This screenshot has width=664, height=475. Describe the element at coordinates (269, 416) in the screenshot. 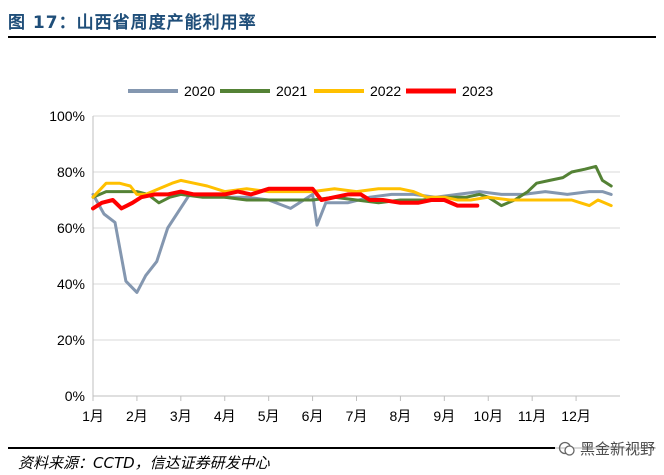

I see `x-tick-label: 5月` at that location.